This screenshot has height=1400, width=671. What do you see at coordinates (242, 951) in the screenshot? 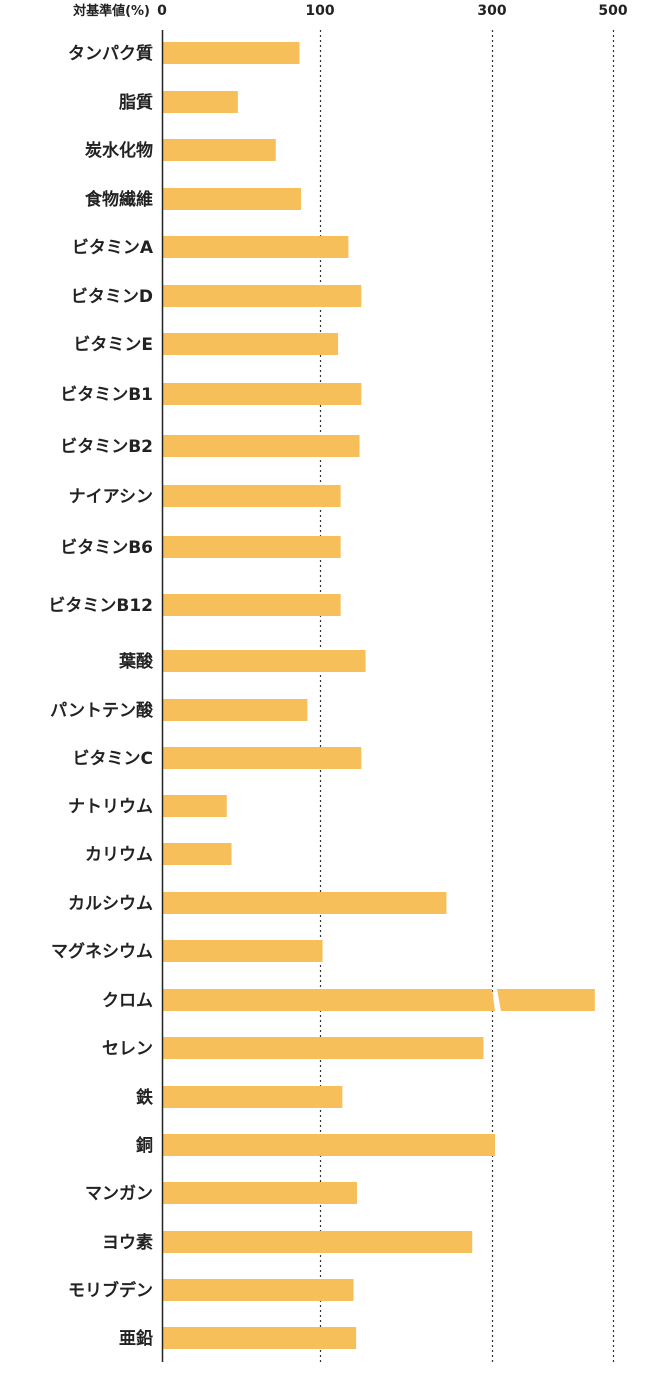
I see `bar-マグネシウム` at bounding box center [242, 951].